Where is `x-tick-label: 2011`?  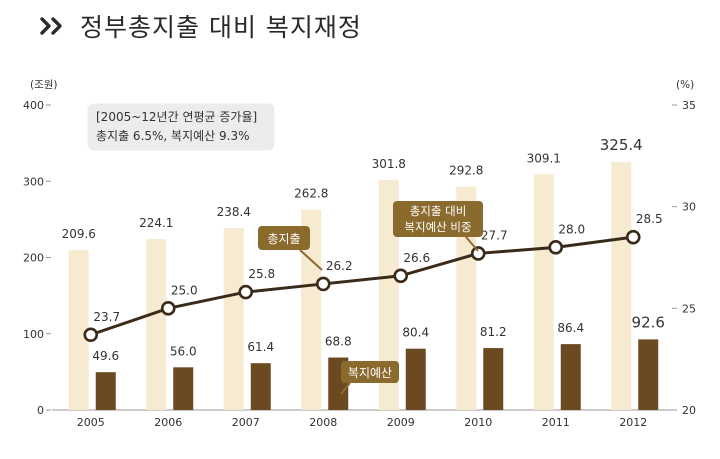
x-tick-label: 2011 is located at coordinates (556, 422).